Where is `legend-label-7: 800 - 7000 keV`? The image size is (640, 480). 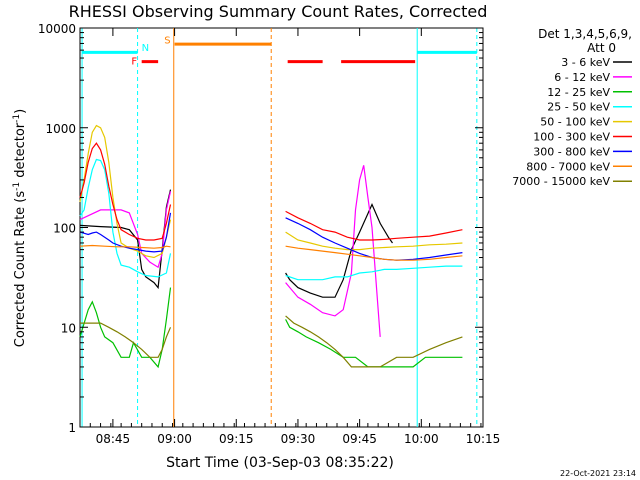 legend-label-7: 800 - 7000 keV is located at coordinates (568, 166).